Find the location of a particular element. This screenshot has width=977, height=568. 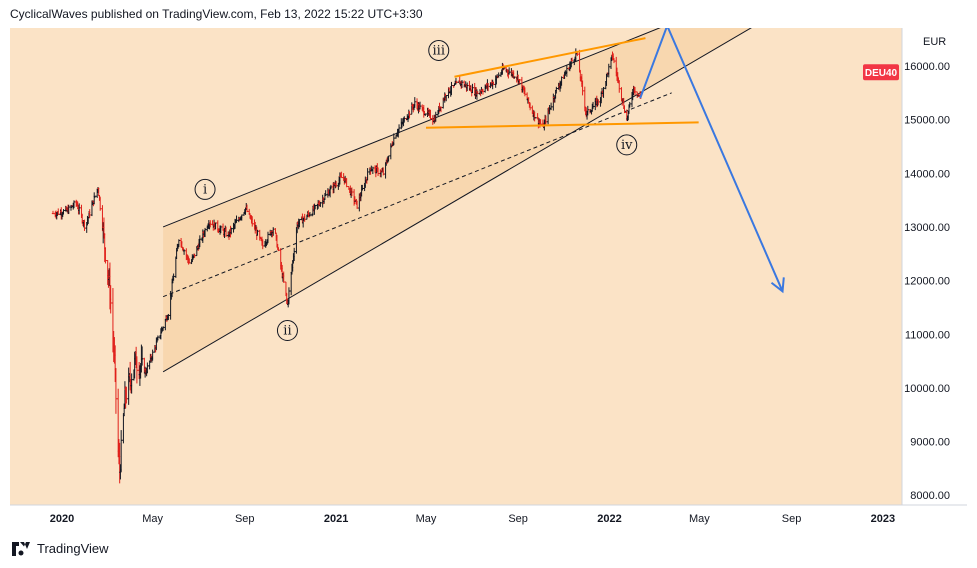

x-tick-label: Sep is located at coordinates (245, 519).